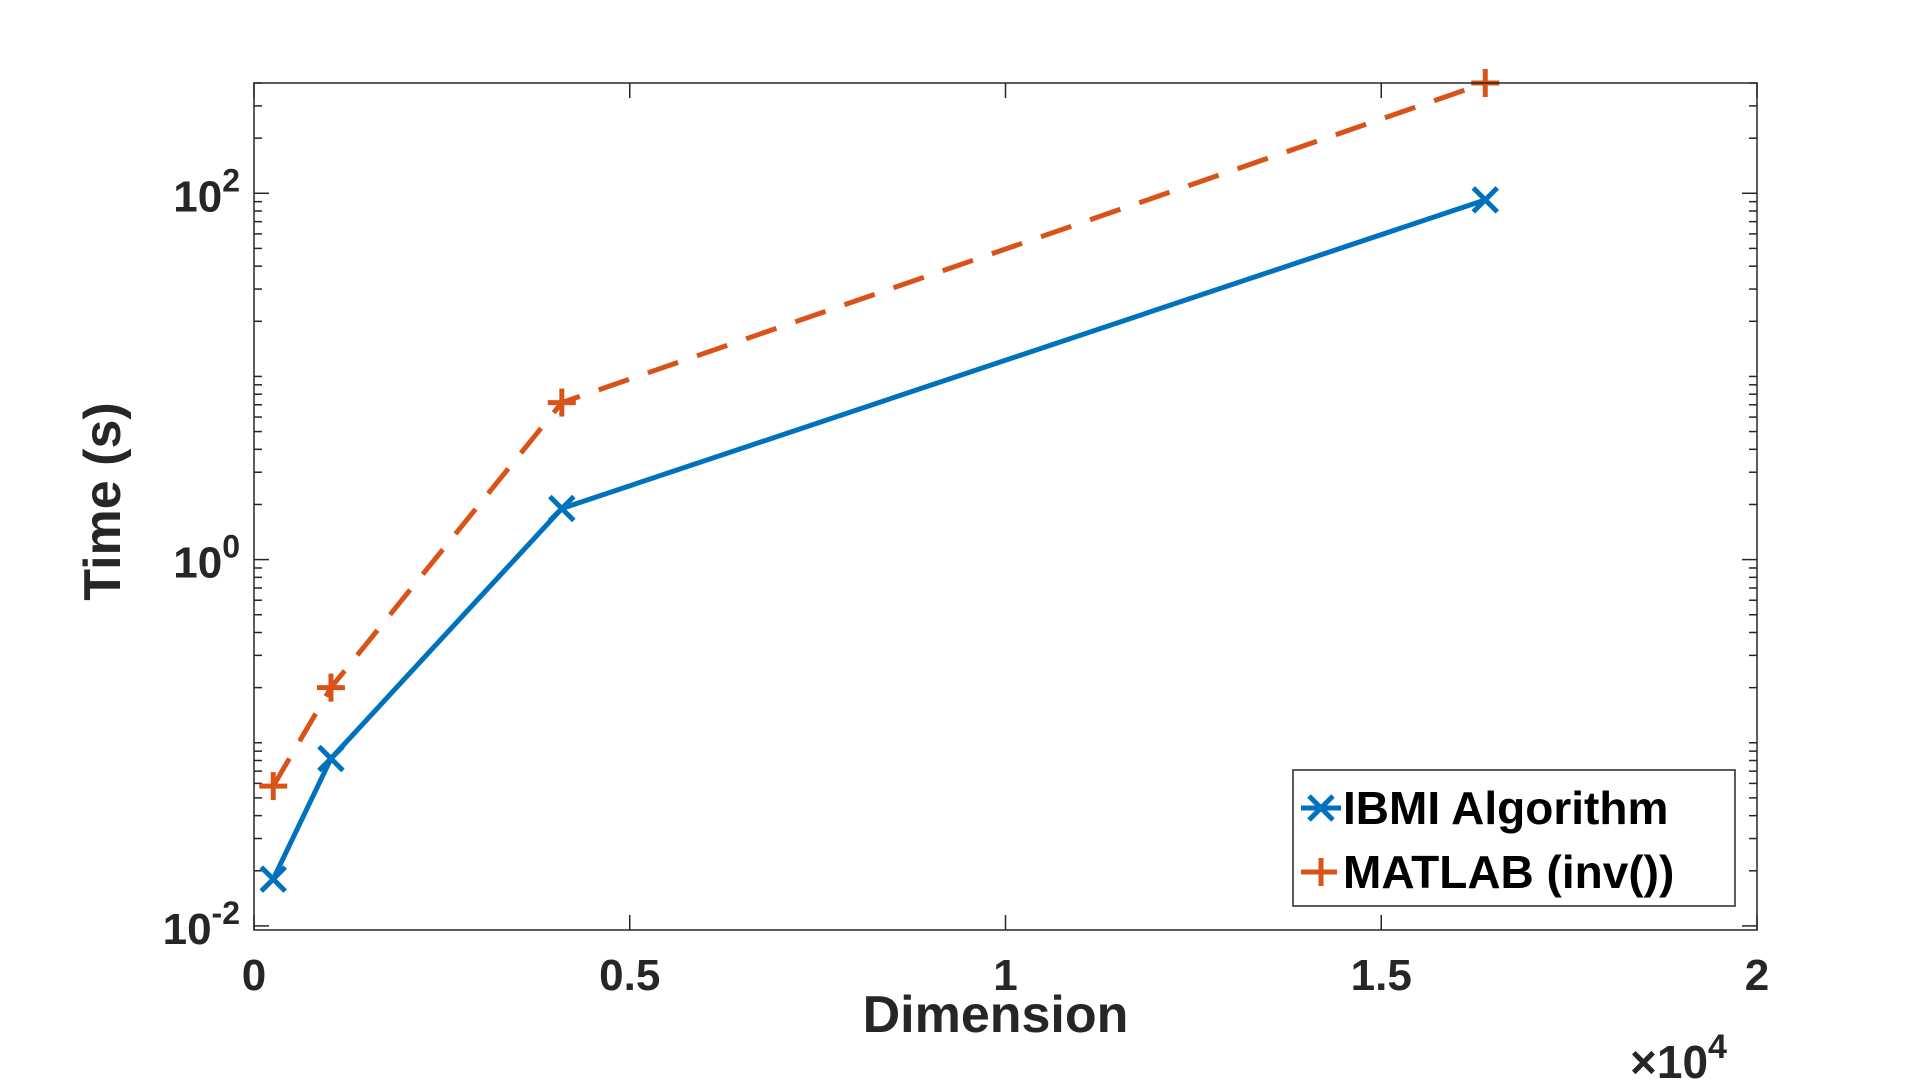  What do you see at coordinates (1757, 975) in the screenshot?
I see `x-tick-label: 2` at bounding box center [1757, 975].